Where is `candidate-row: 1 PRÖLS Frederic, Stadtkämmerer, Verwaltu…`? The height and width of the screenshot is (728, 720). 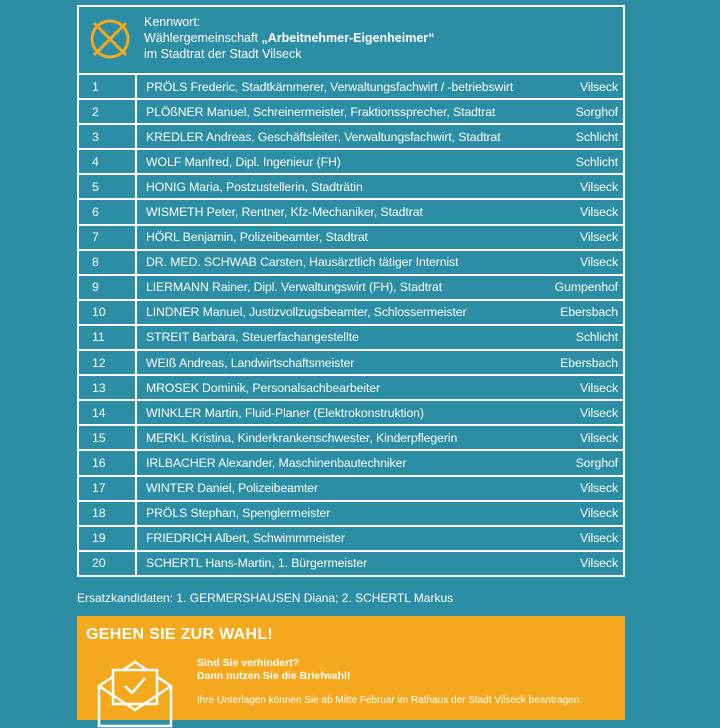
candidate-row: 1 PRÖLS Frederic, Stadtkämmerer, Verwaltu… is located at coordinates (351, 88).